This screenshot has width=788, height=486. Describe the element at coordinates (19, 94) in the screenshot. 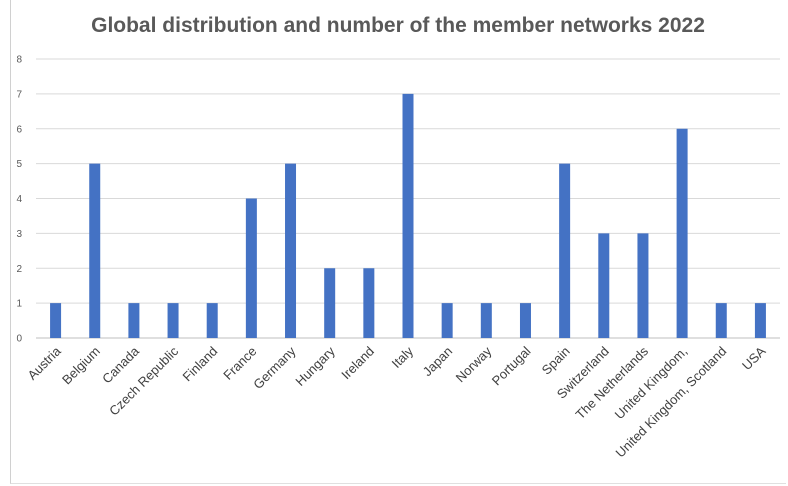

I see `y-tick-label: 7` at that location.